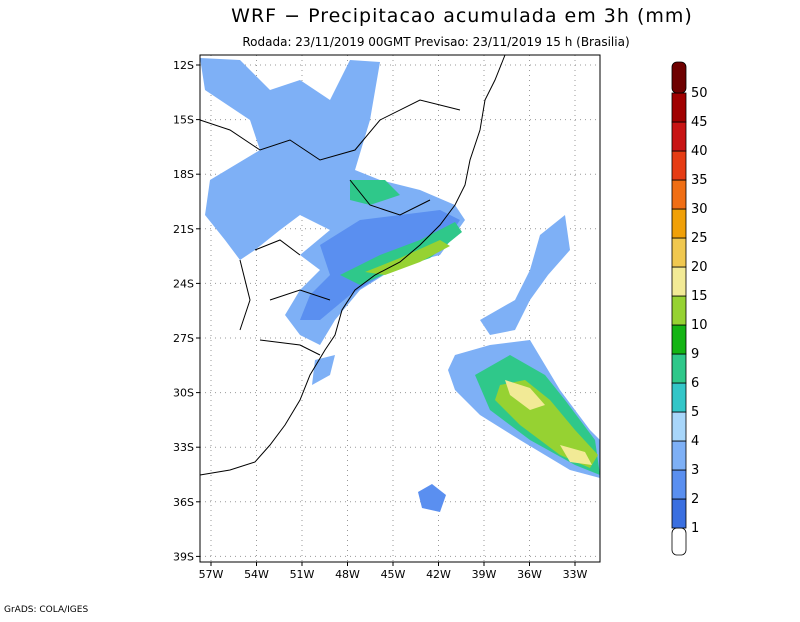 Image resolution: width=800 pixels, height=622 pixels. Describe the element at coordinates (462, 16) in the screenshot. I see `title: WRF − Precipitacao acumulada em 3h (mm)` at that location.